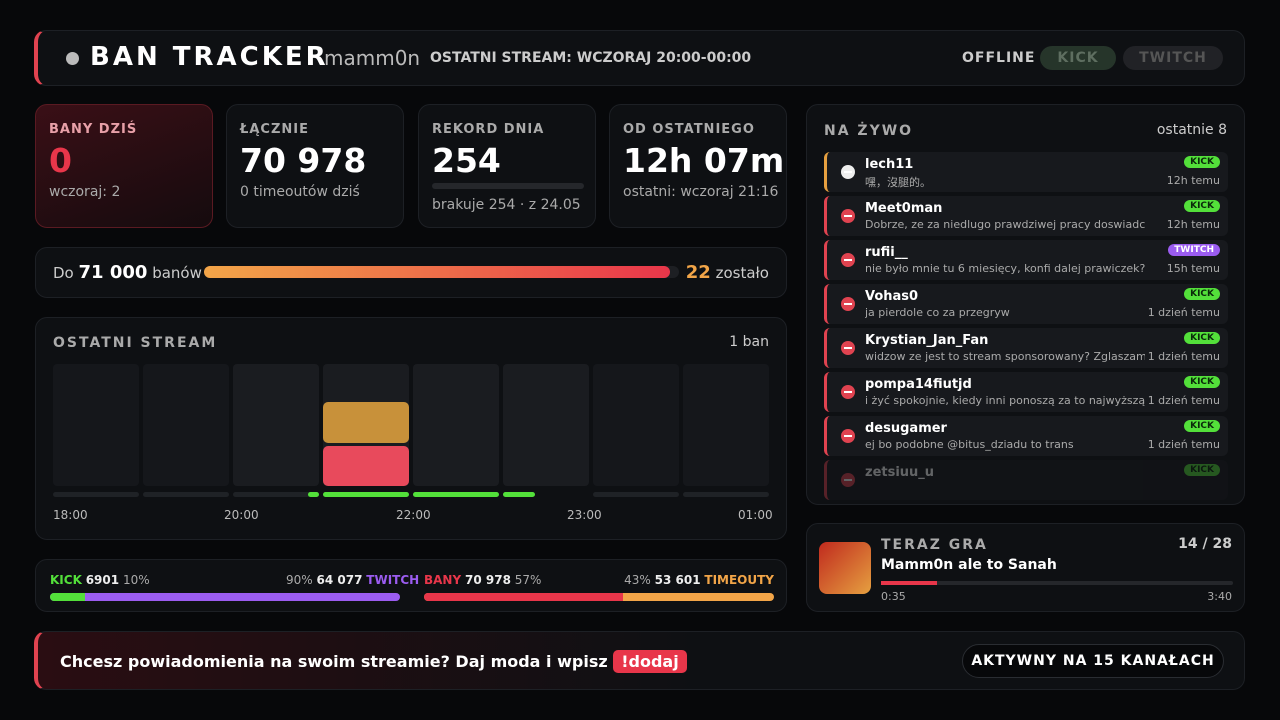  What do you see at coordinates (904, 208) in the screenshot?
I see `username: Meet0man` at bounding box center [904, 208].